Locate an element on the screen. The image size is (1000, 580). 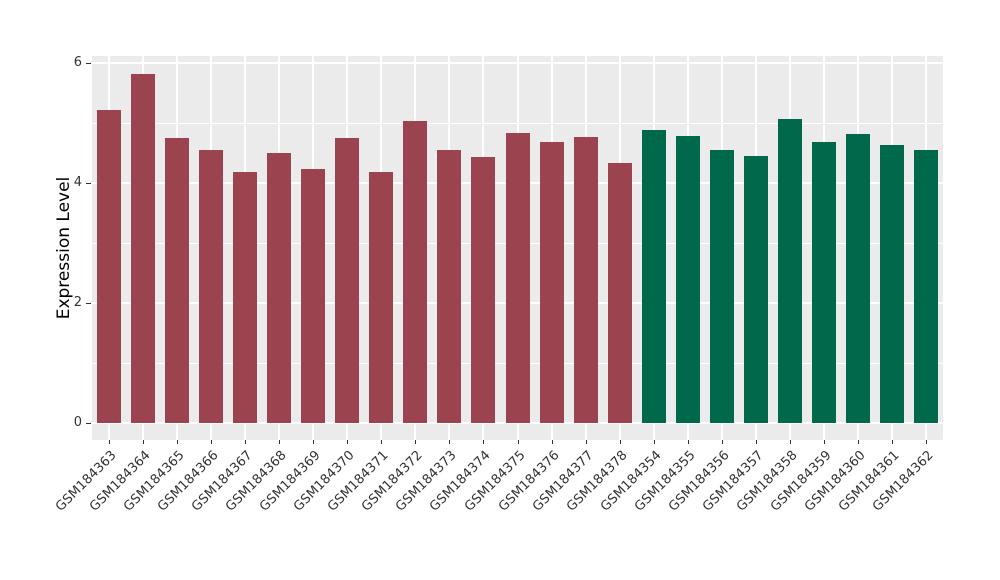
x-tick-mark-GSM184357 is located at coordinates (756, 442).